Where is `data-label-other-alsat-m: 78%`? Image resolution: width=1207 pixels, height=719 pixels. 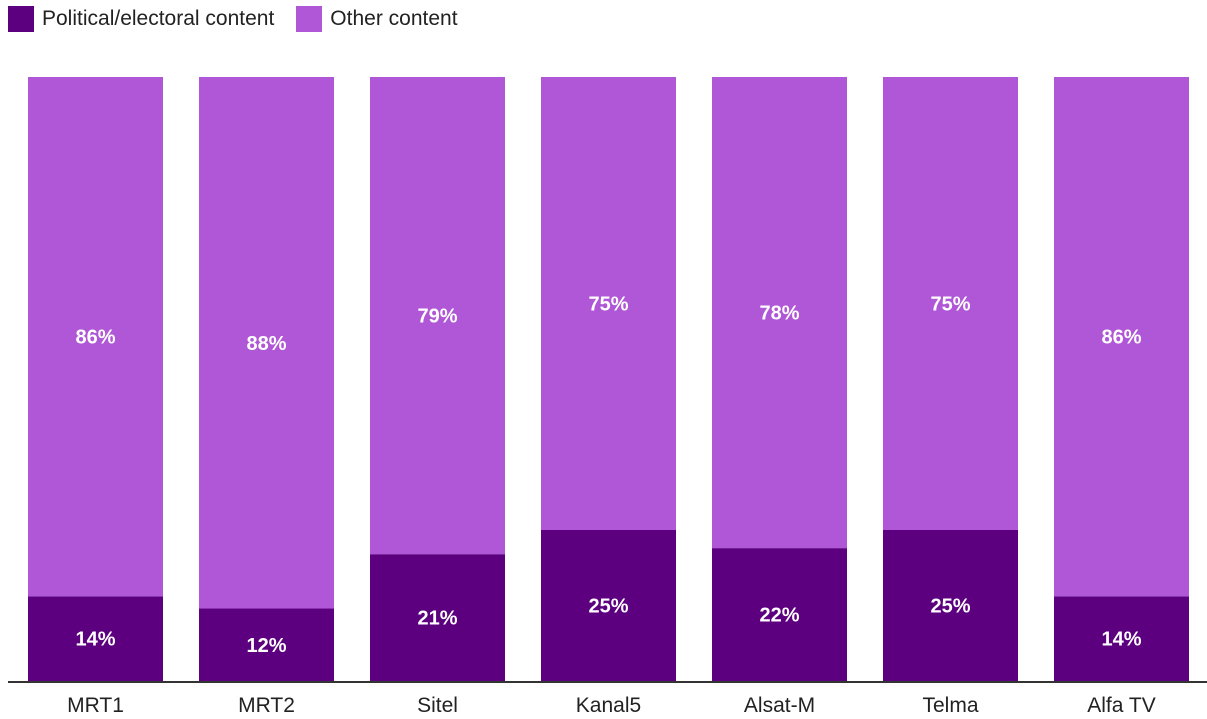
data-label-other-alsat-m: 78% is located at coordinates (779, 314).